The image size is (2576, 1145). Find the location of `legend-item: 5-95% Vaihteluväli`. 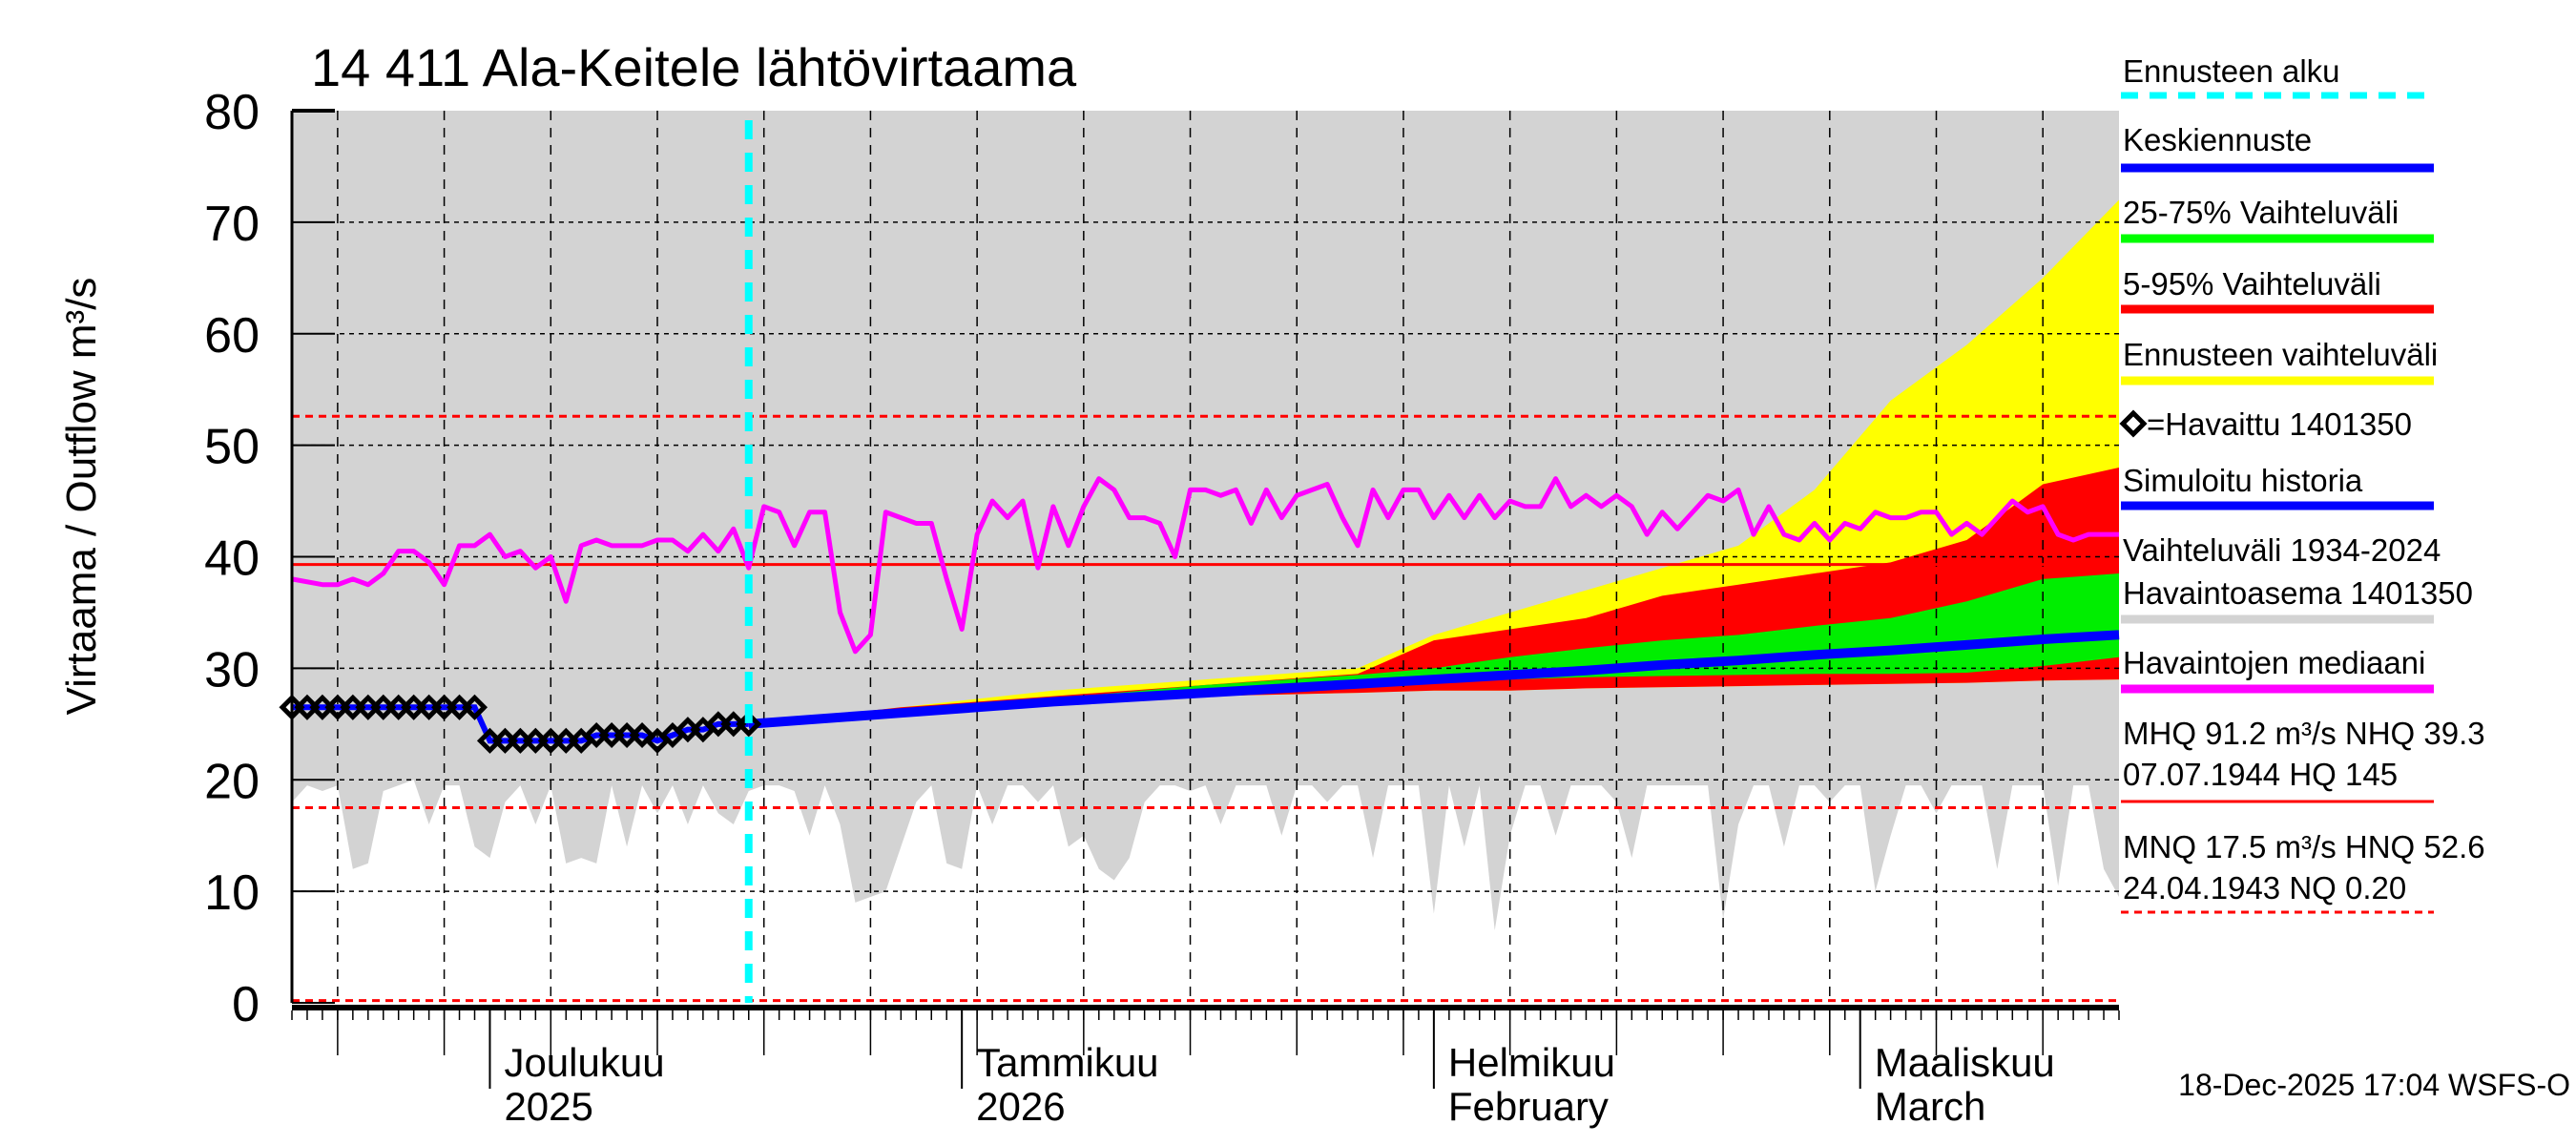

legend-item: 5-95% Vaihteluväli is located at coordinates (2277, 290).